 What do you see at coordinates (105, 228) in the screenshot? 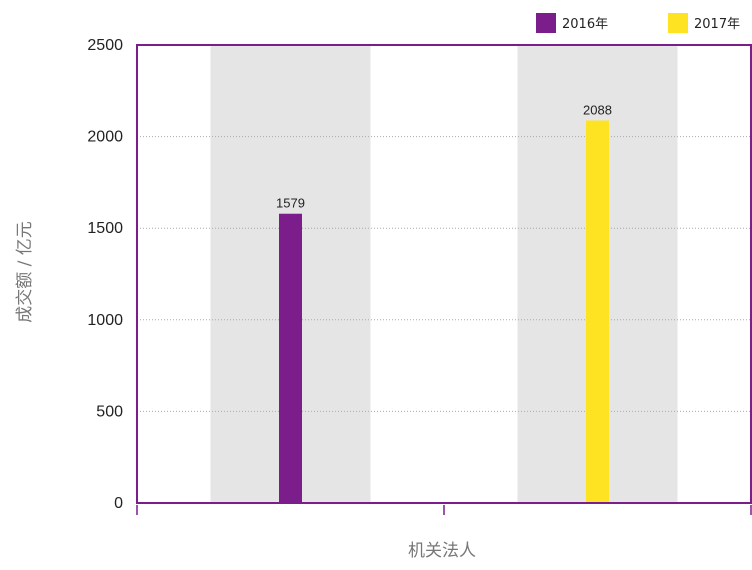
I see `y-tick-label: 1500` at bounding box center [105, 228].